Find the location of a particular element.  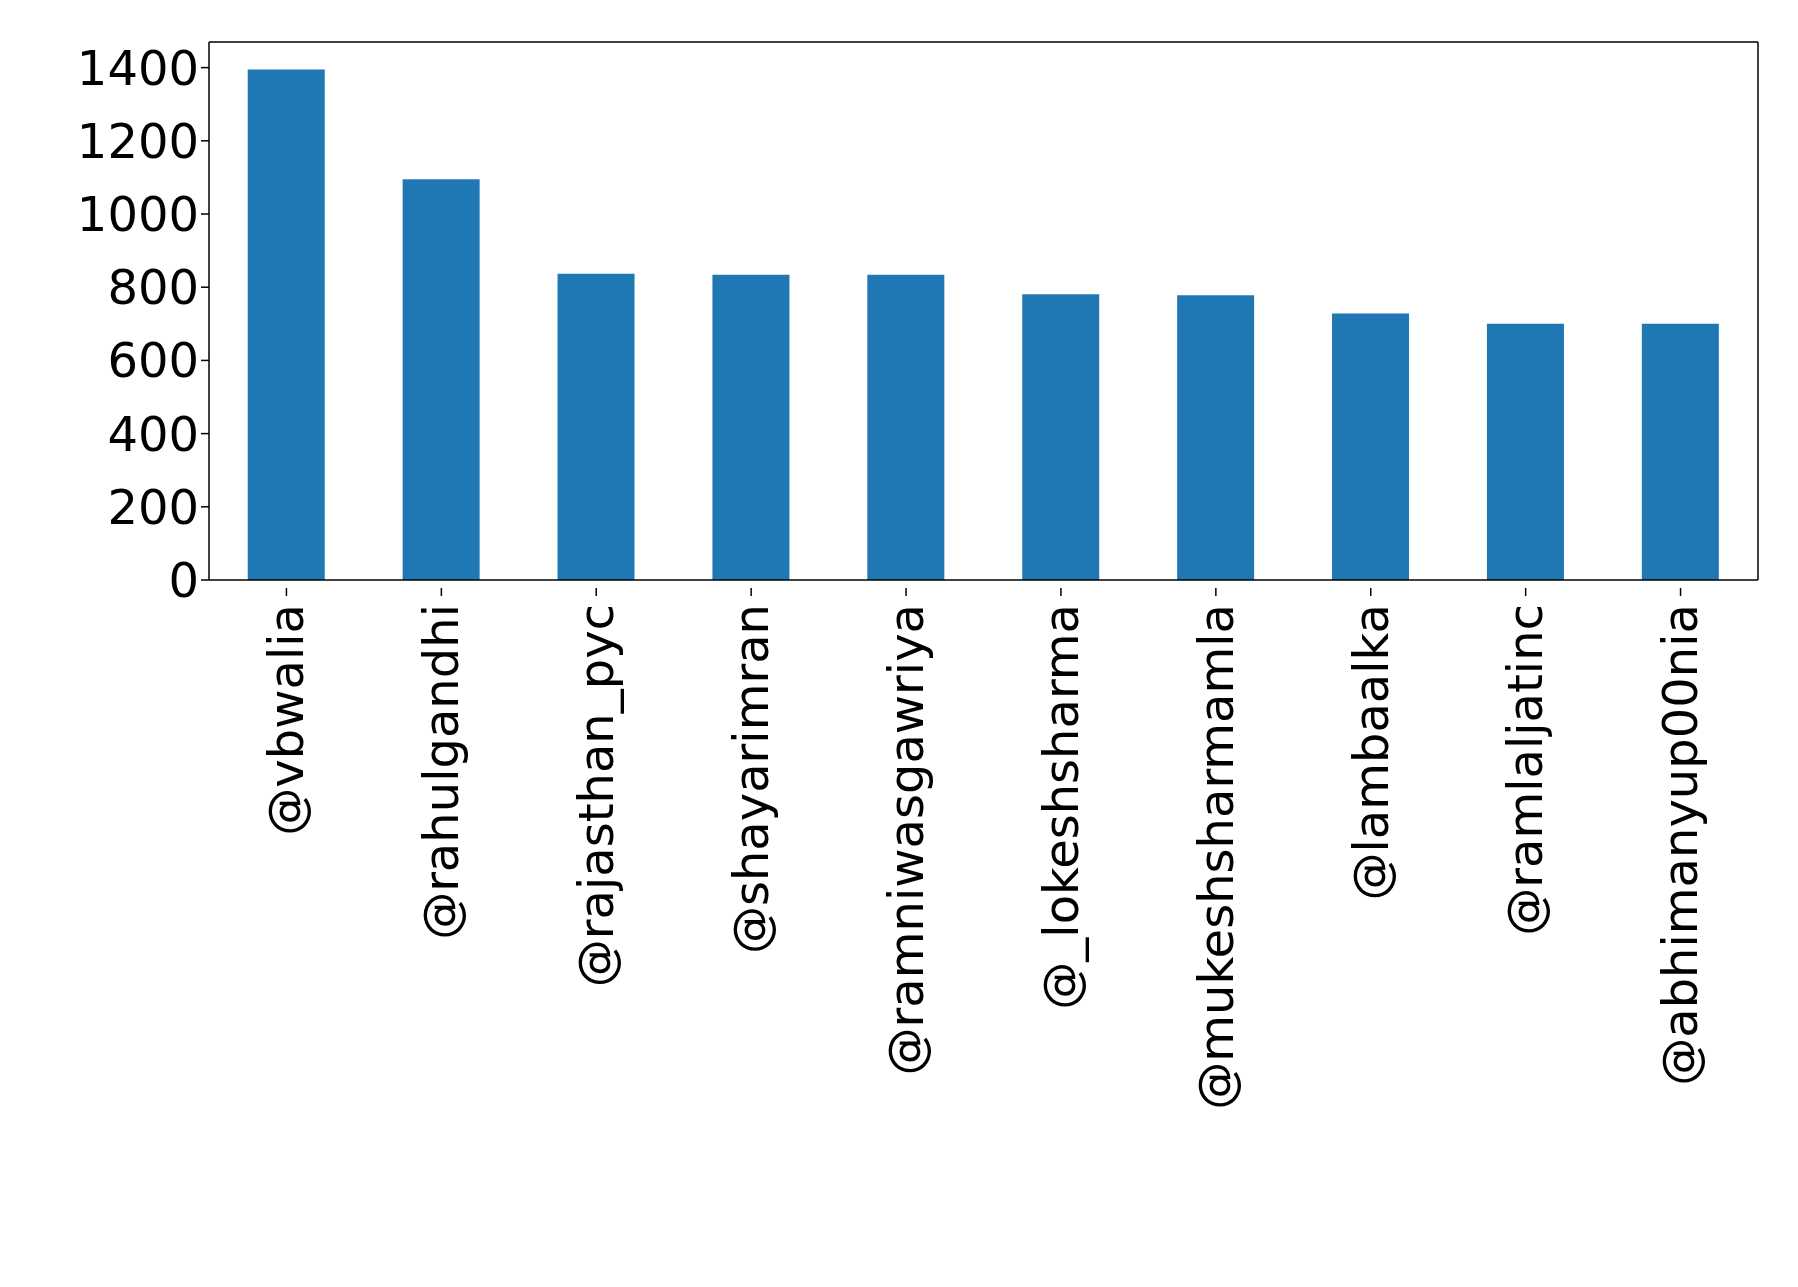

y-tick-label: 1400 is located at coordinates (137, 67).